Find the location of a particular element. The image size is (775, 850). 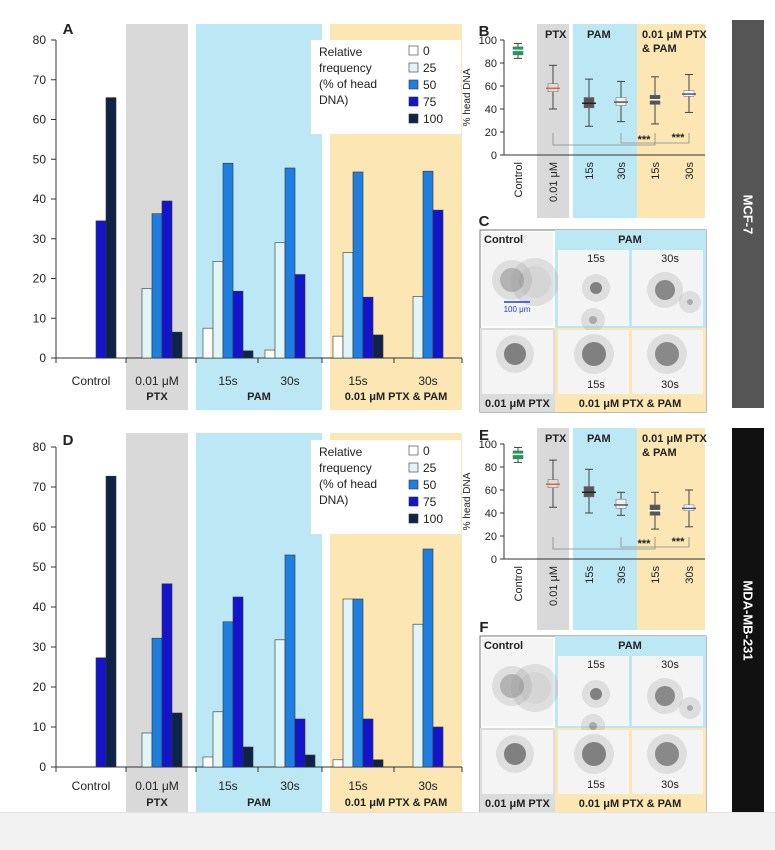

y-tick-label: 80 is located at coordinates (491, 64).